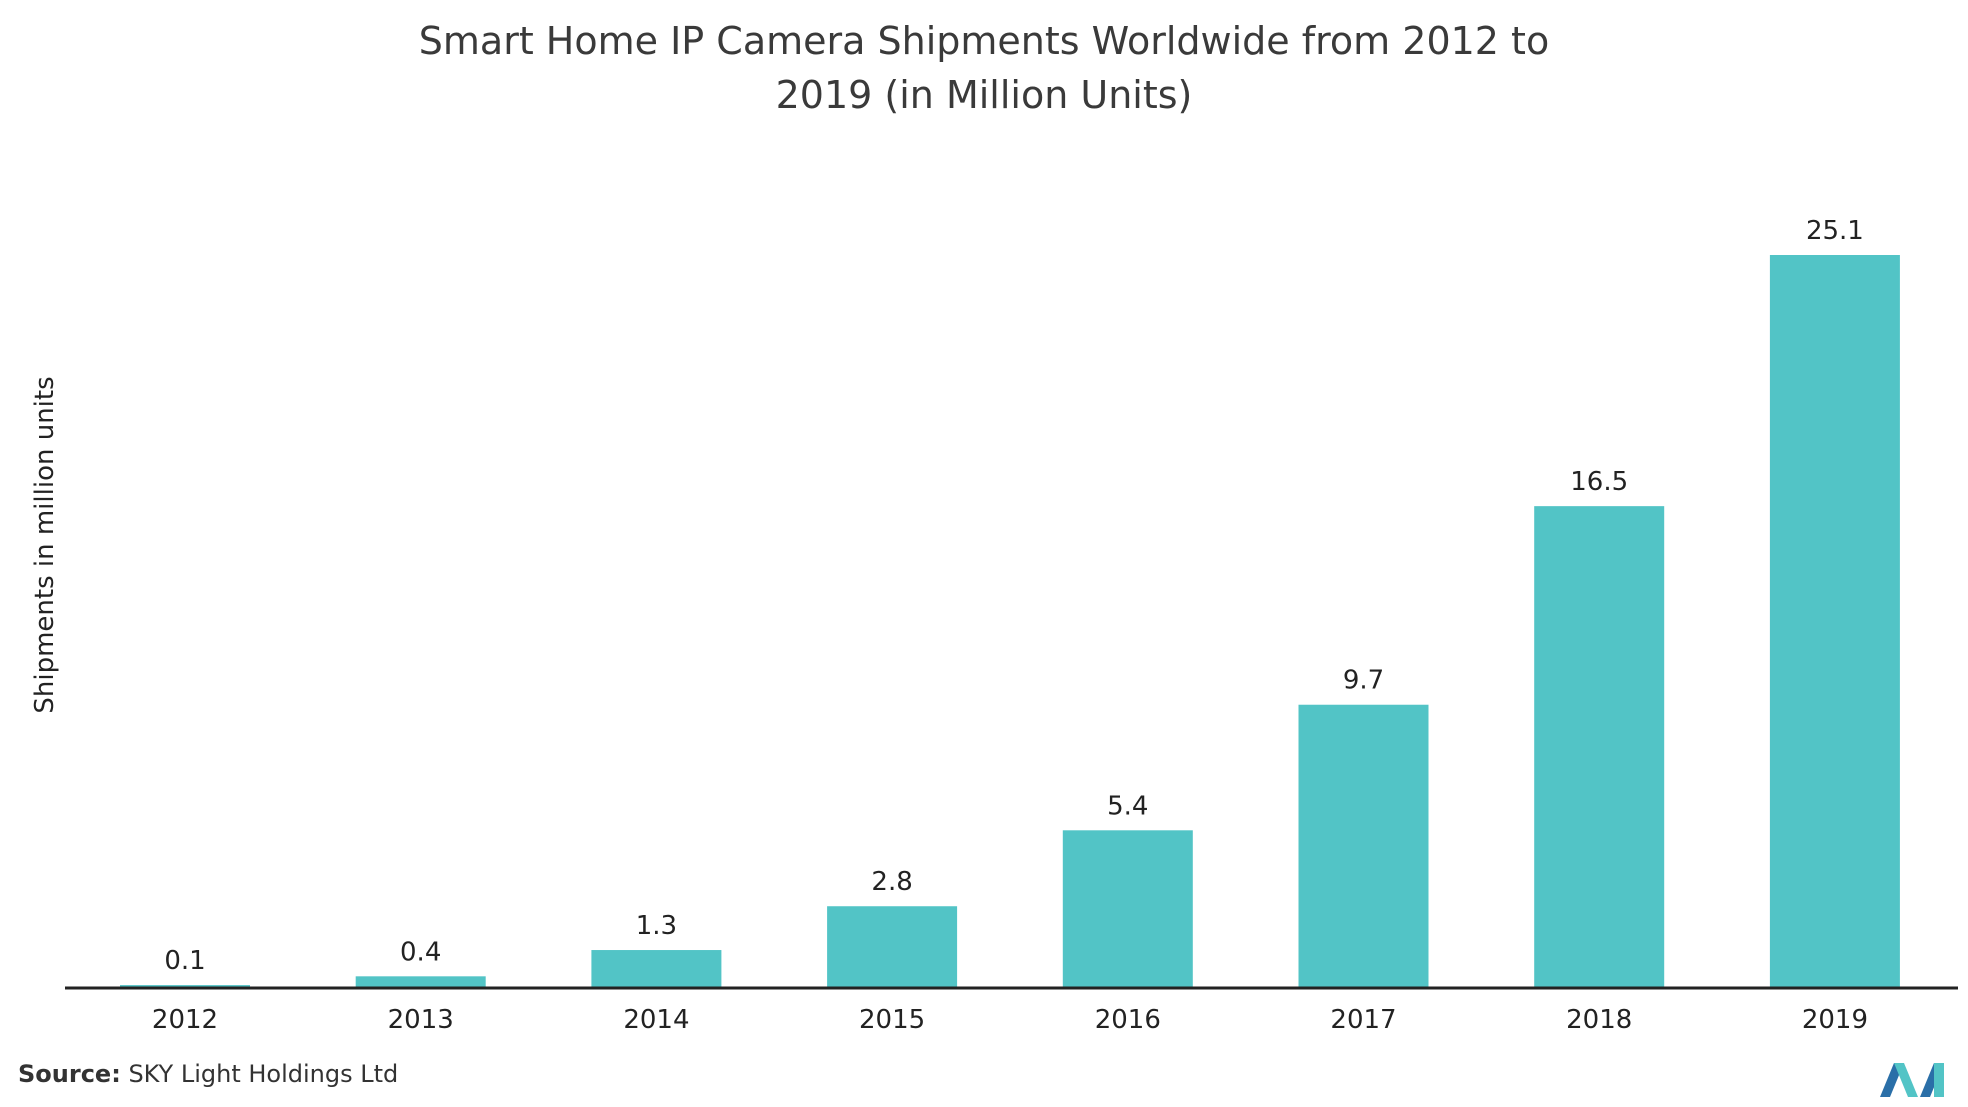 This screenshot has height=1107, width=1968. Describe the element at coordinates (420, 952) in the screenshot. I see `data-label-2013: 0.4` at that location.